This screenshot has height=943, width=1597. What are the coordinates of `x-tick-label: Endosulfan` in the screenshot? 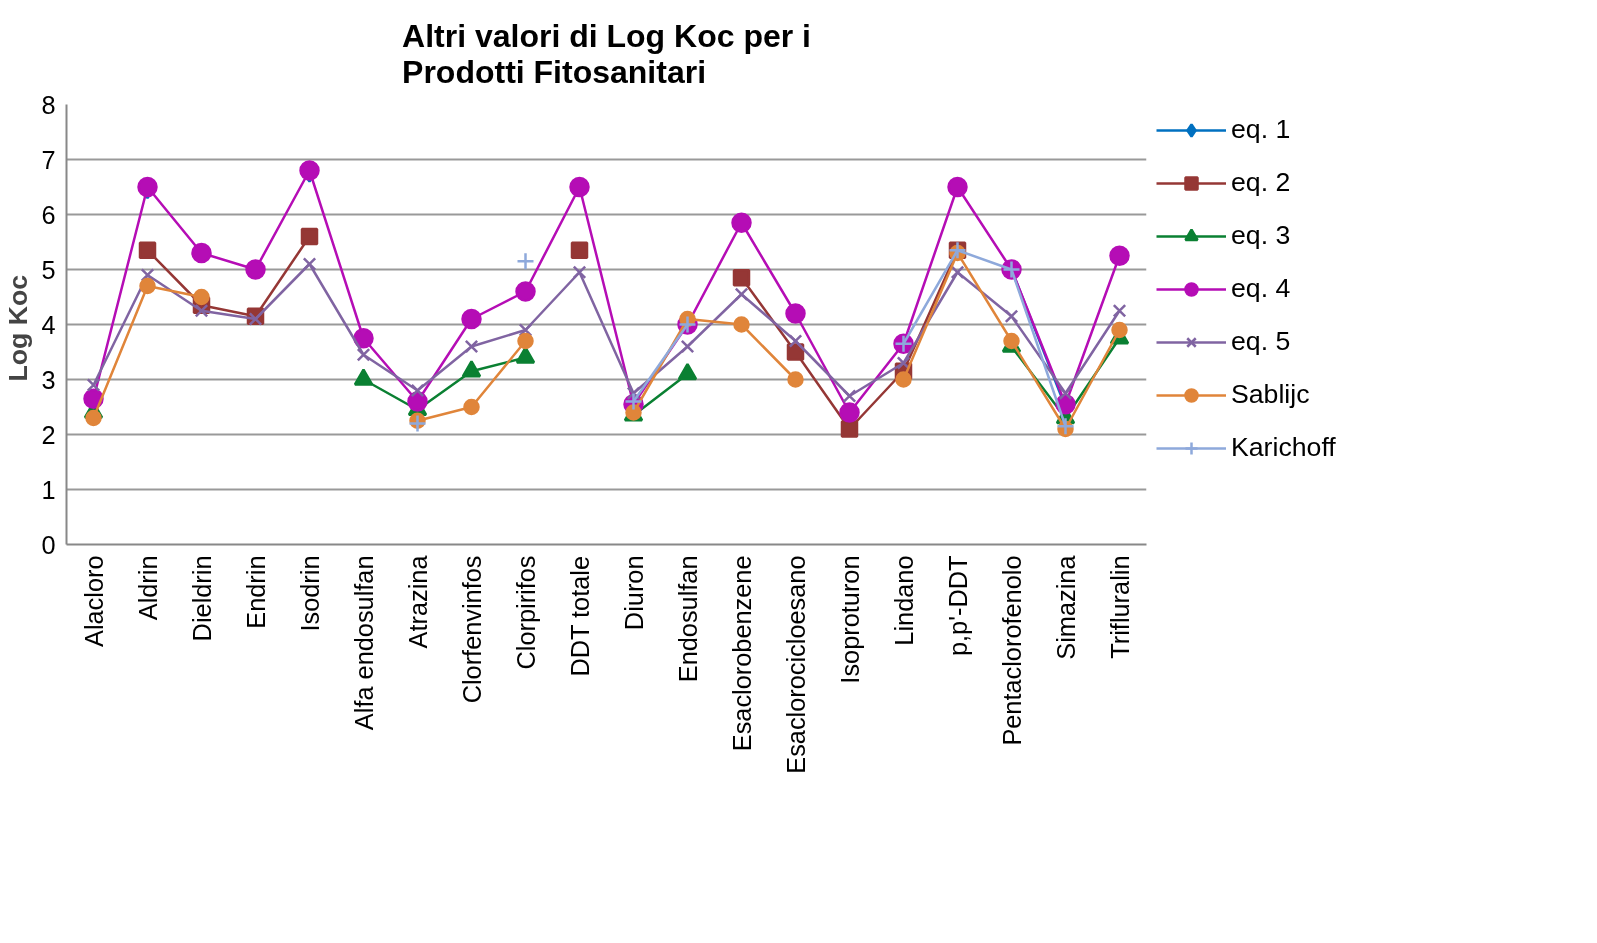 It's located at (687, 619).